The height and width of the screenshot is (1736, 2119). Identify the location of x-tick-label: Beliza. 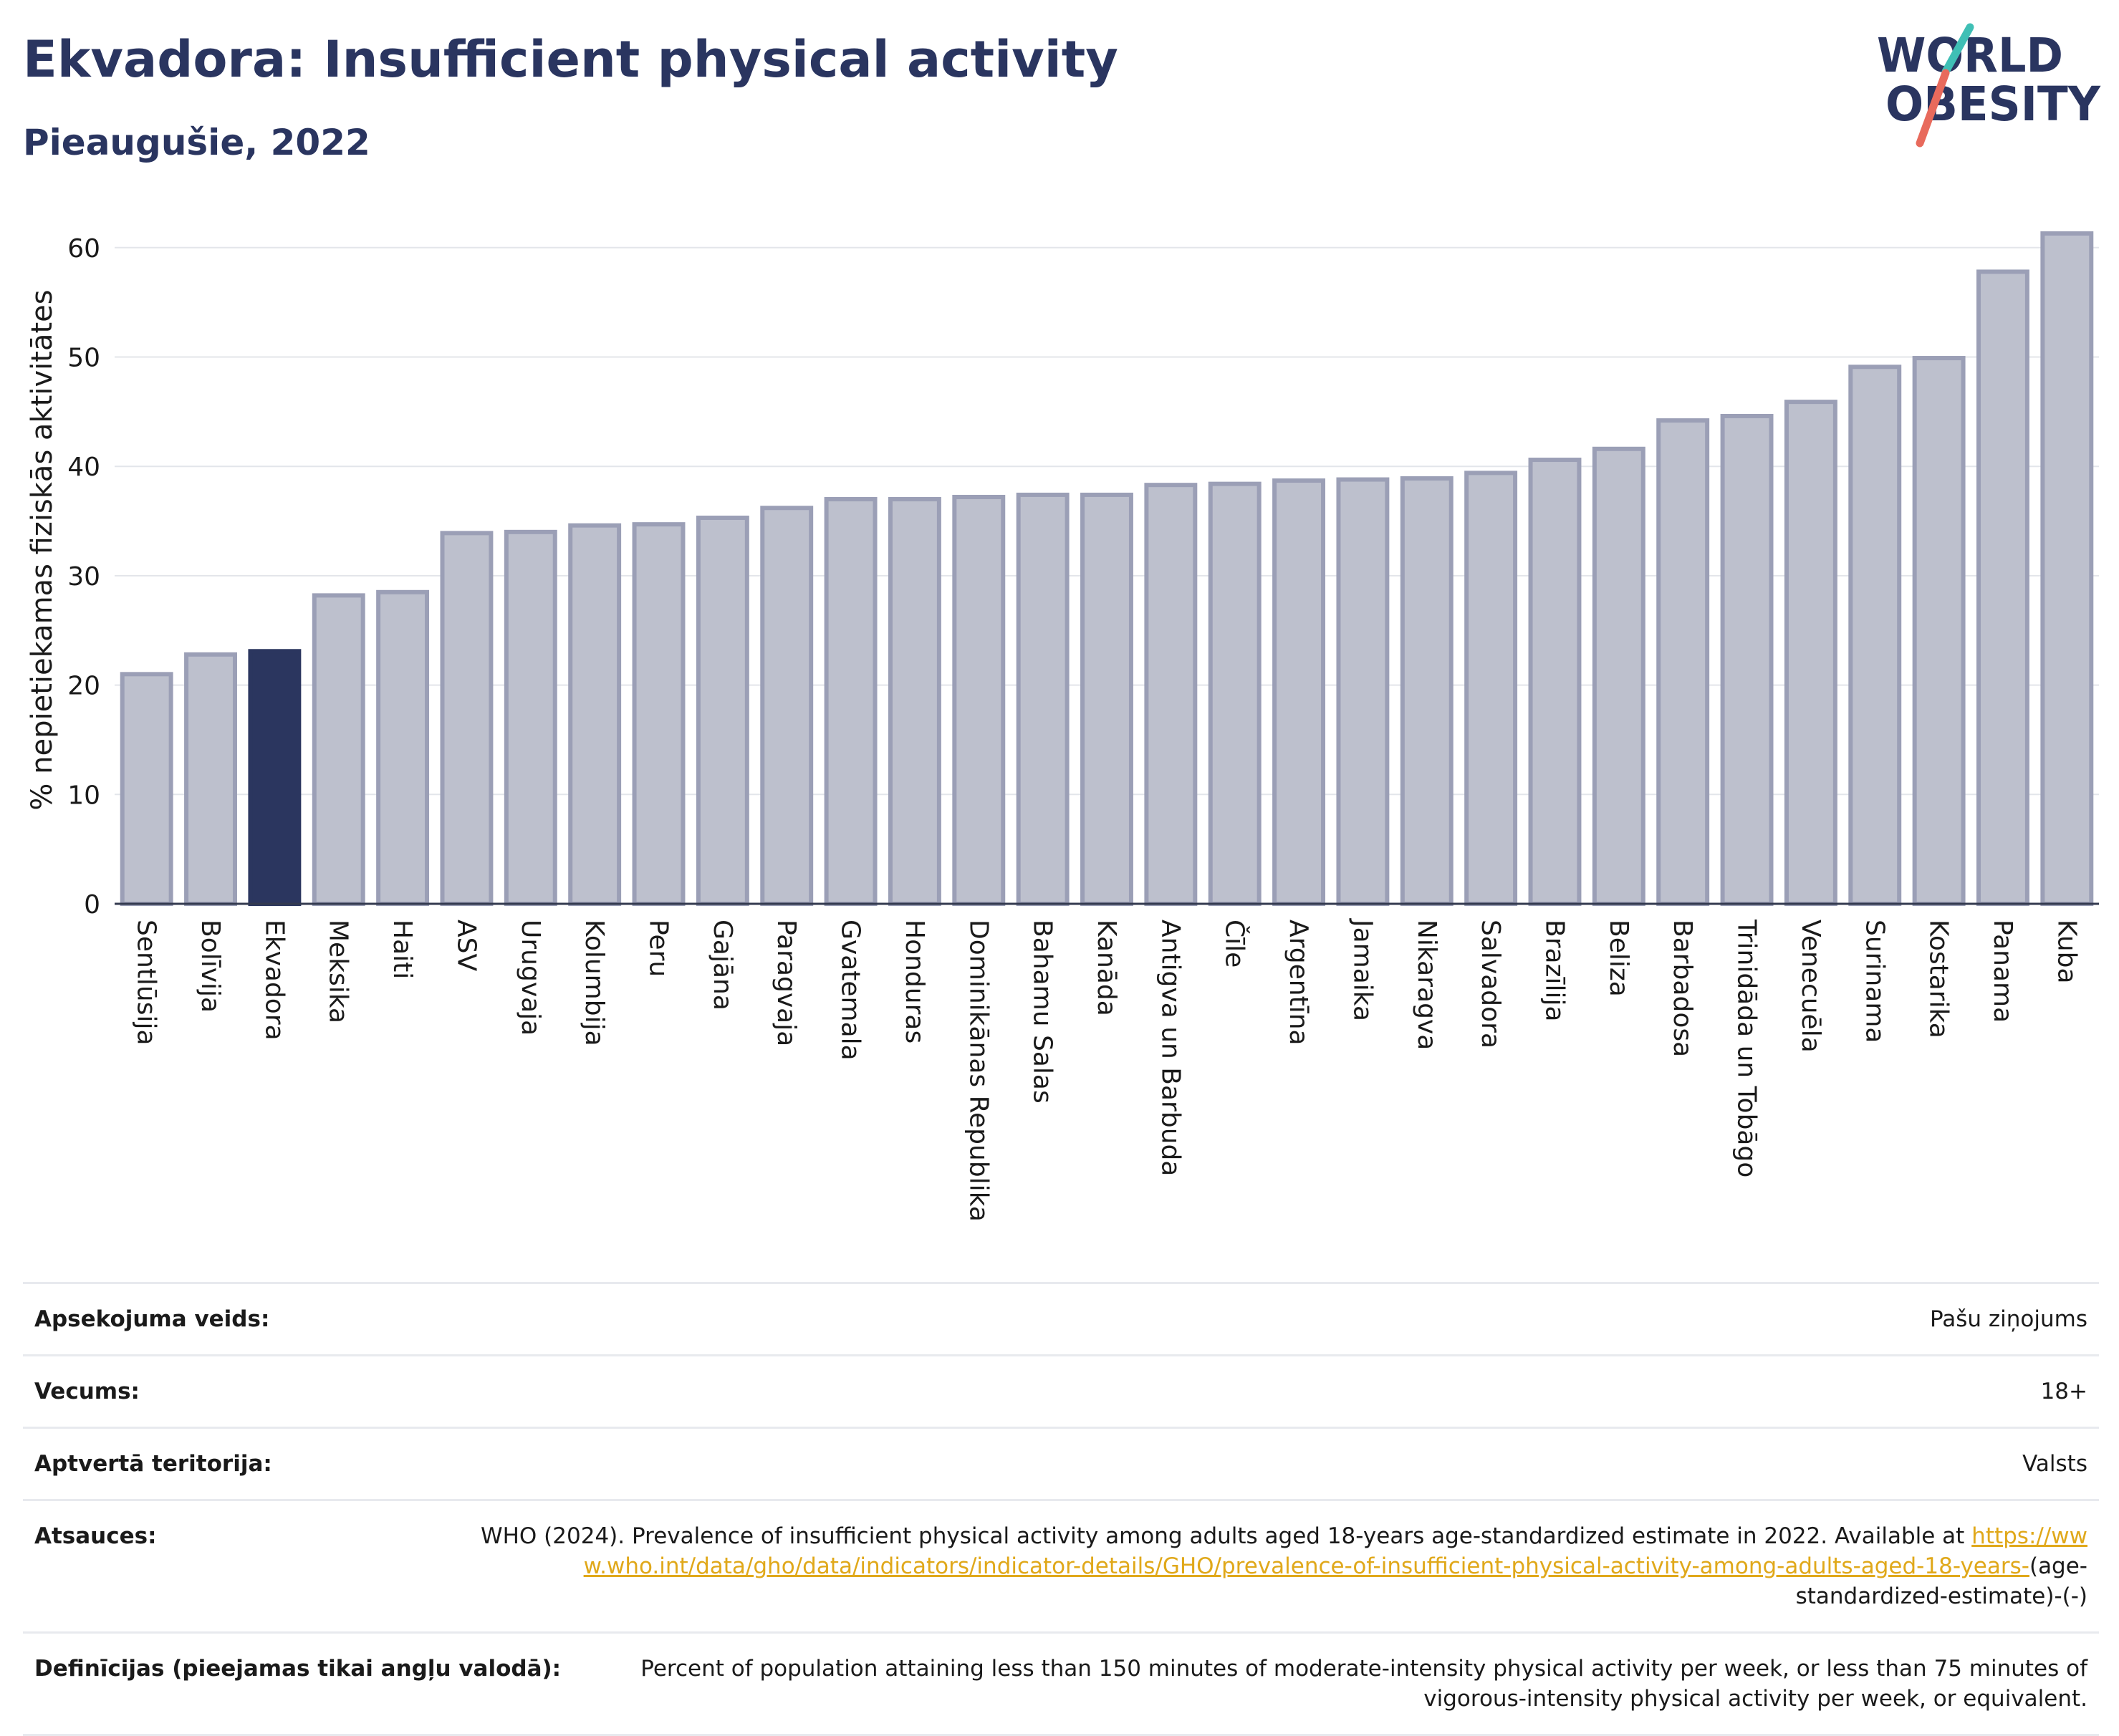
(1618, 959).